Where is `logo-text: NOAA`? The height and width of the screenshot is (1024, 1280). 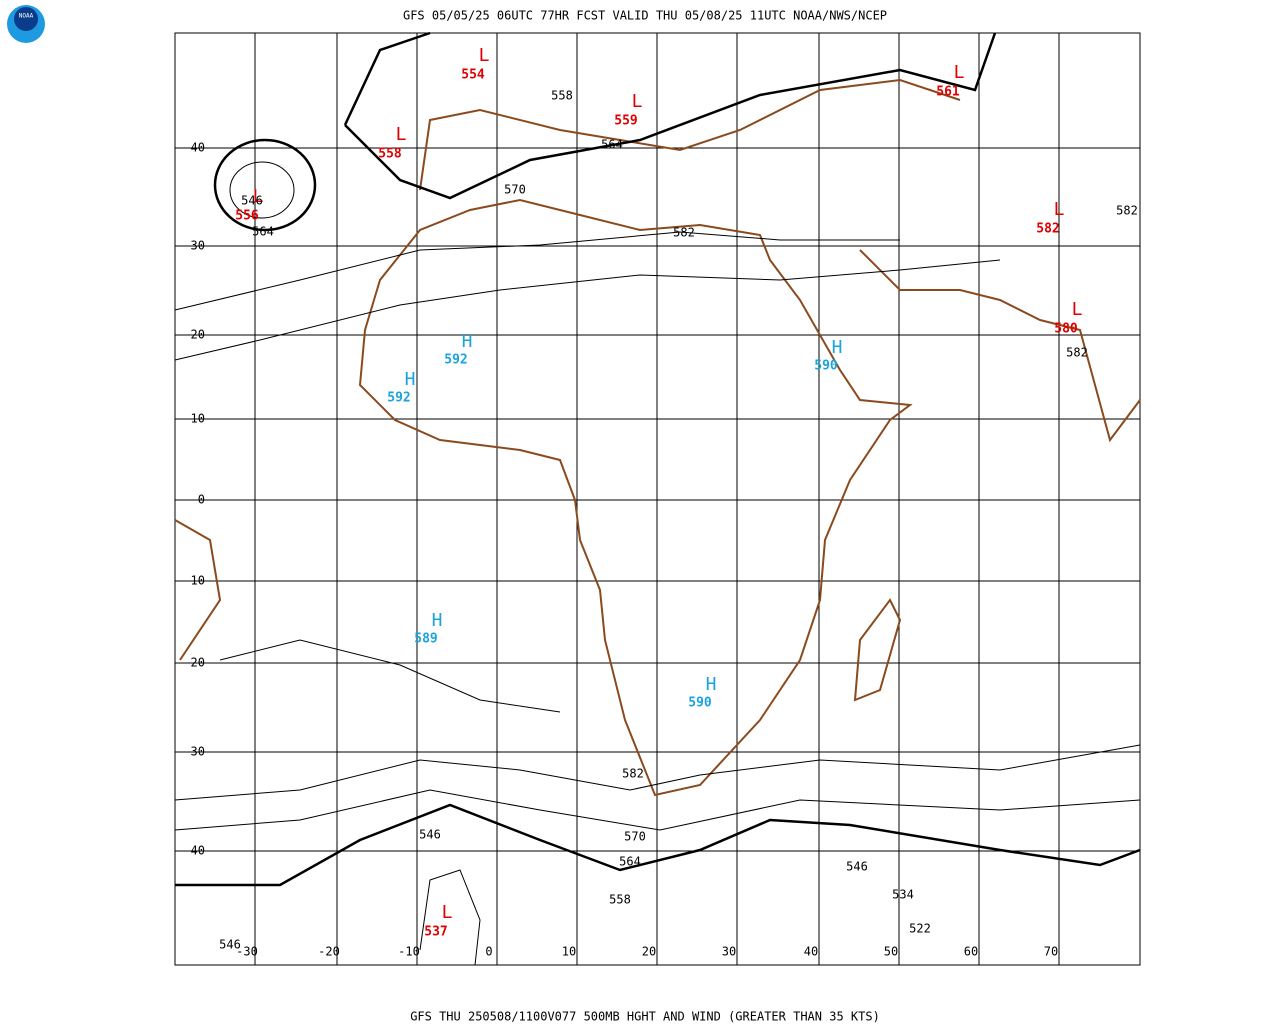
logo-text: NOAA is located at coordinates (26, 16).